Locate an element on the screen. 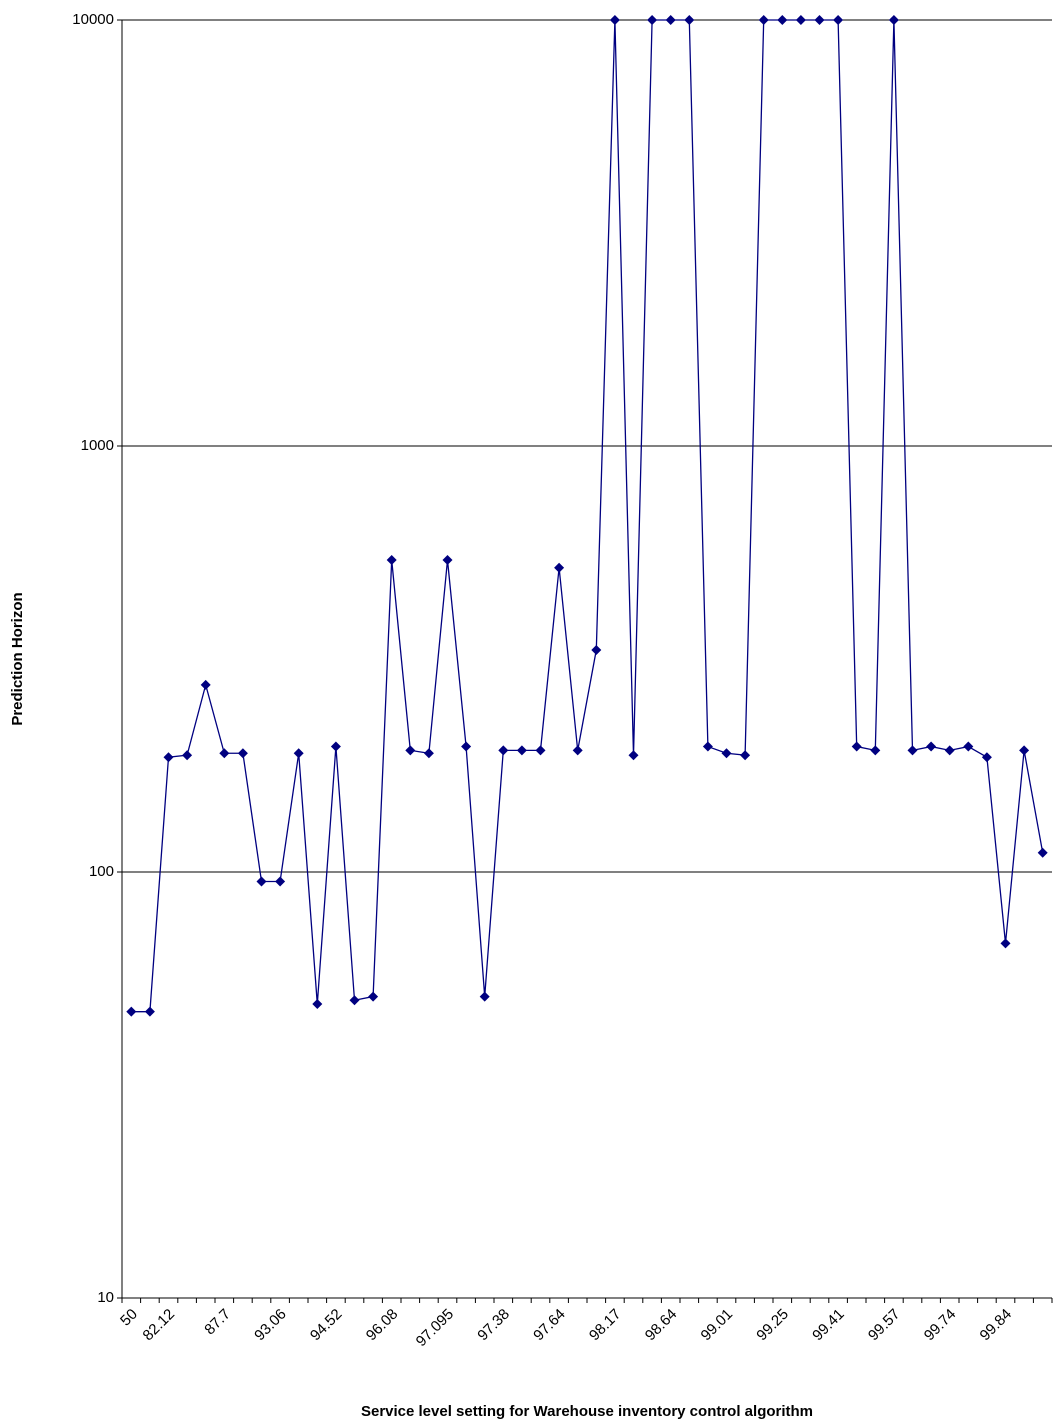 This screenshot has height=1425, width=1053. x-tick-label: 99.01 is located at coordinates (717, 1325).